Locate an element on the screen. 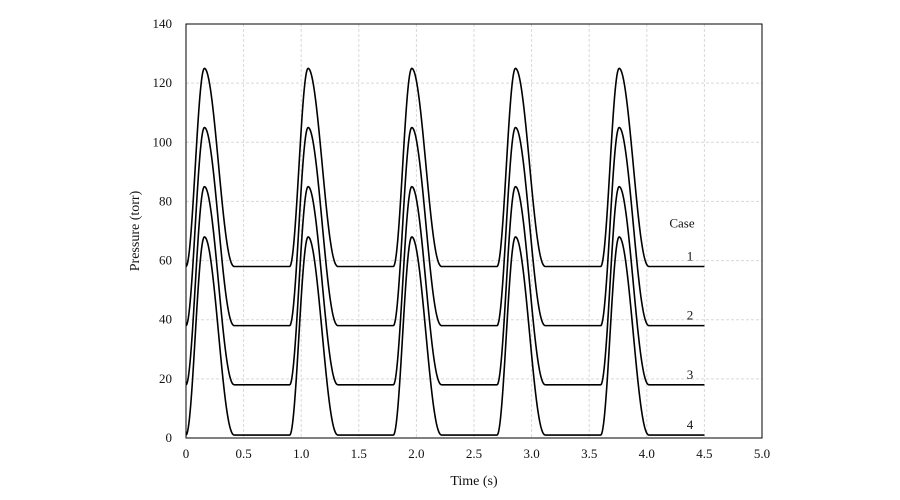 The height and width of the screenshot is (500, 900). y-tick-label: 100 is located at coordinates (163, 141).